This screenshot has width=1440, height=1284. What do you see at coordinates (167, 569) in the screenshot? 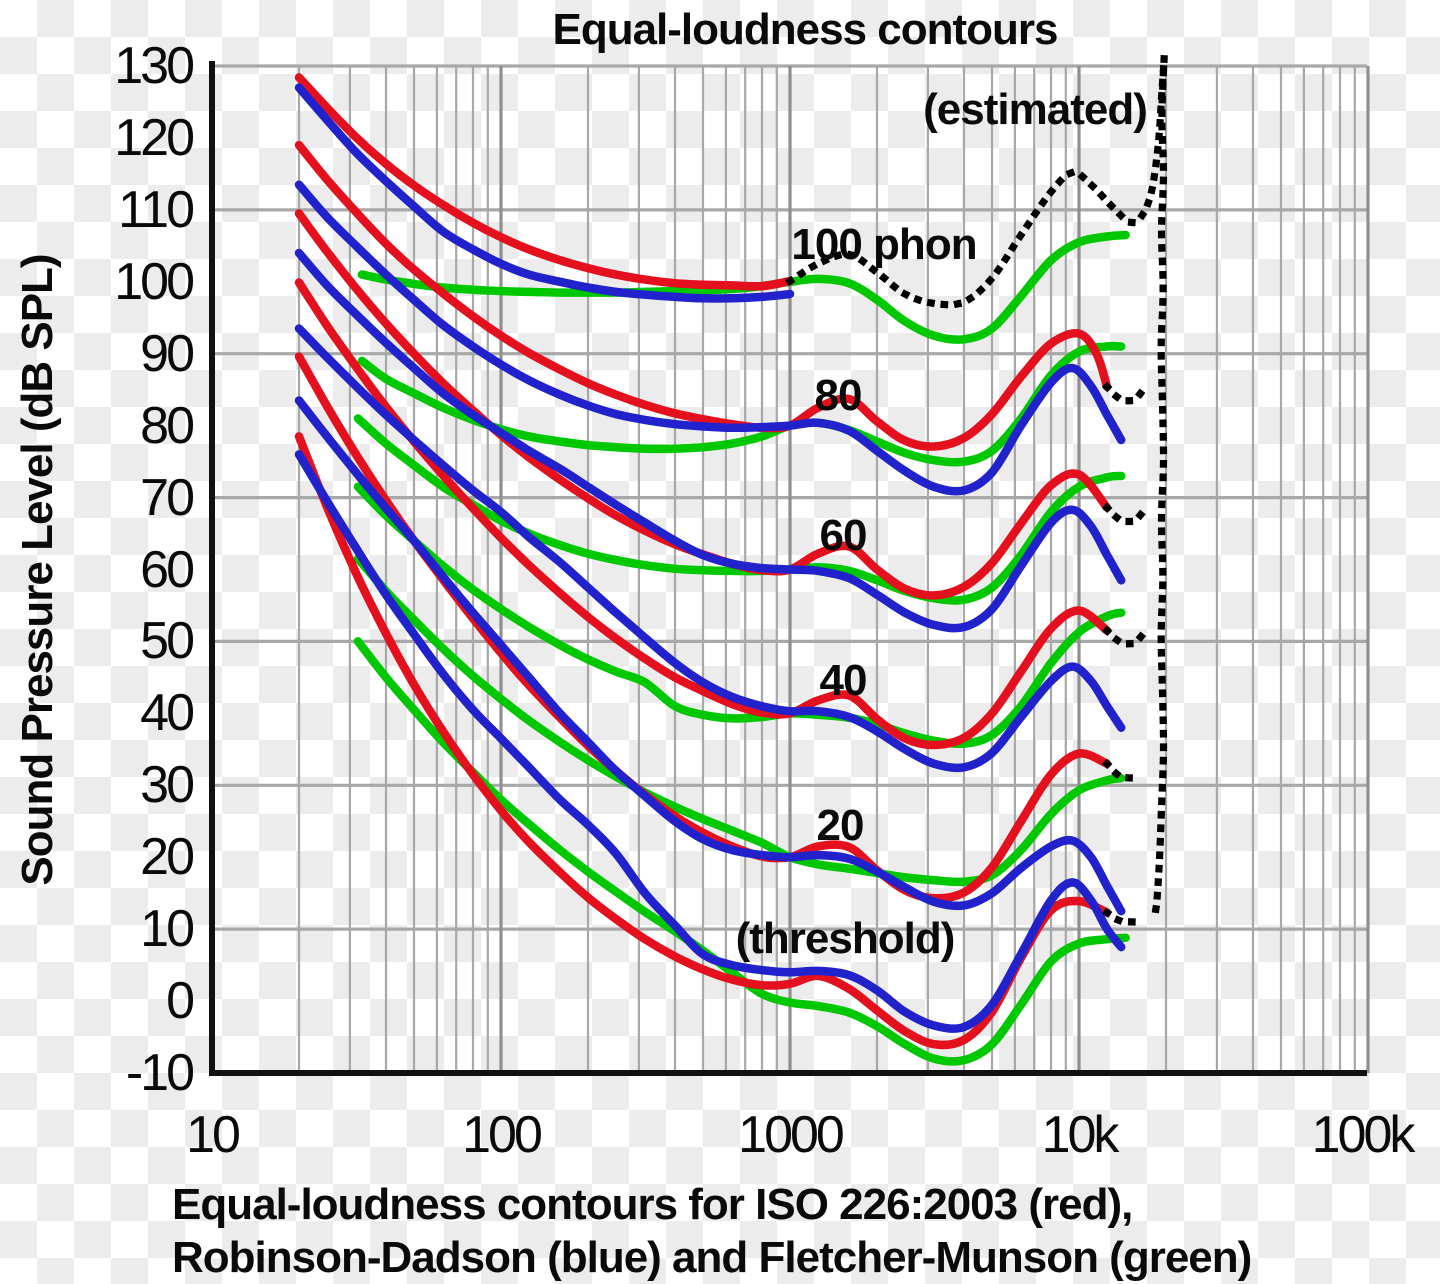
I see `y-tick-label-60: 60` at bounding box center [167, 569].